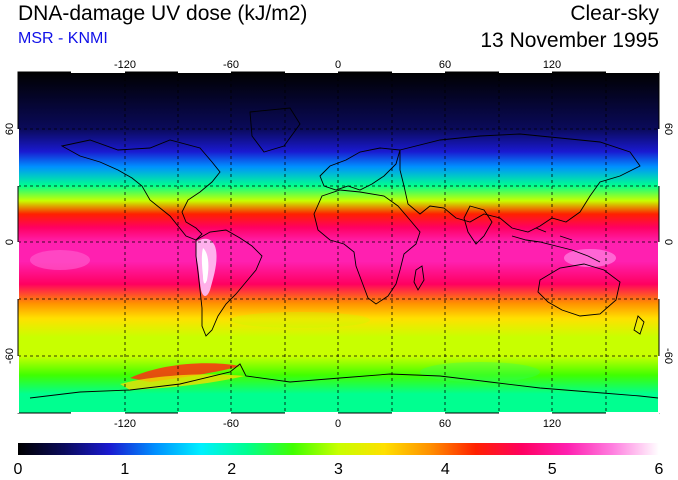 Image resolution: width=678 pixels, height=480 pixels. I want to click on east-pacific-high-dose-patch, so click(60, 260).